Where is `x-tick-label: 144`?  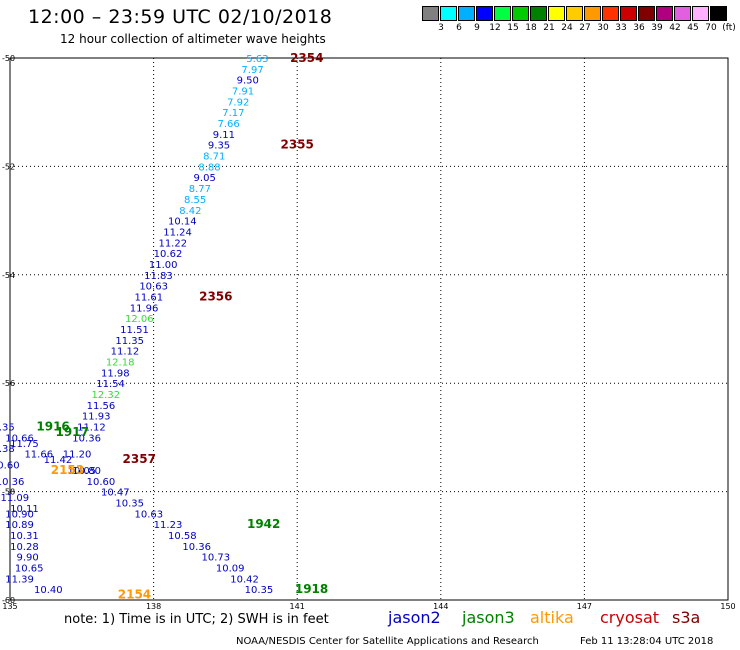 x-tick-label: 144 is located at coordinates (440, 606).